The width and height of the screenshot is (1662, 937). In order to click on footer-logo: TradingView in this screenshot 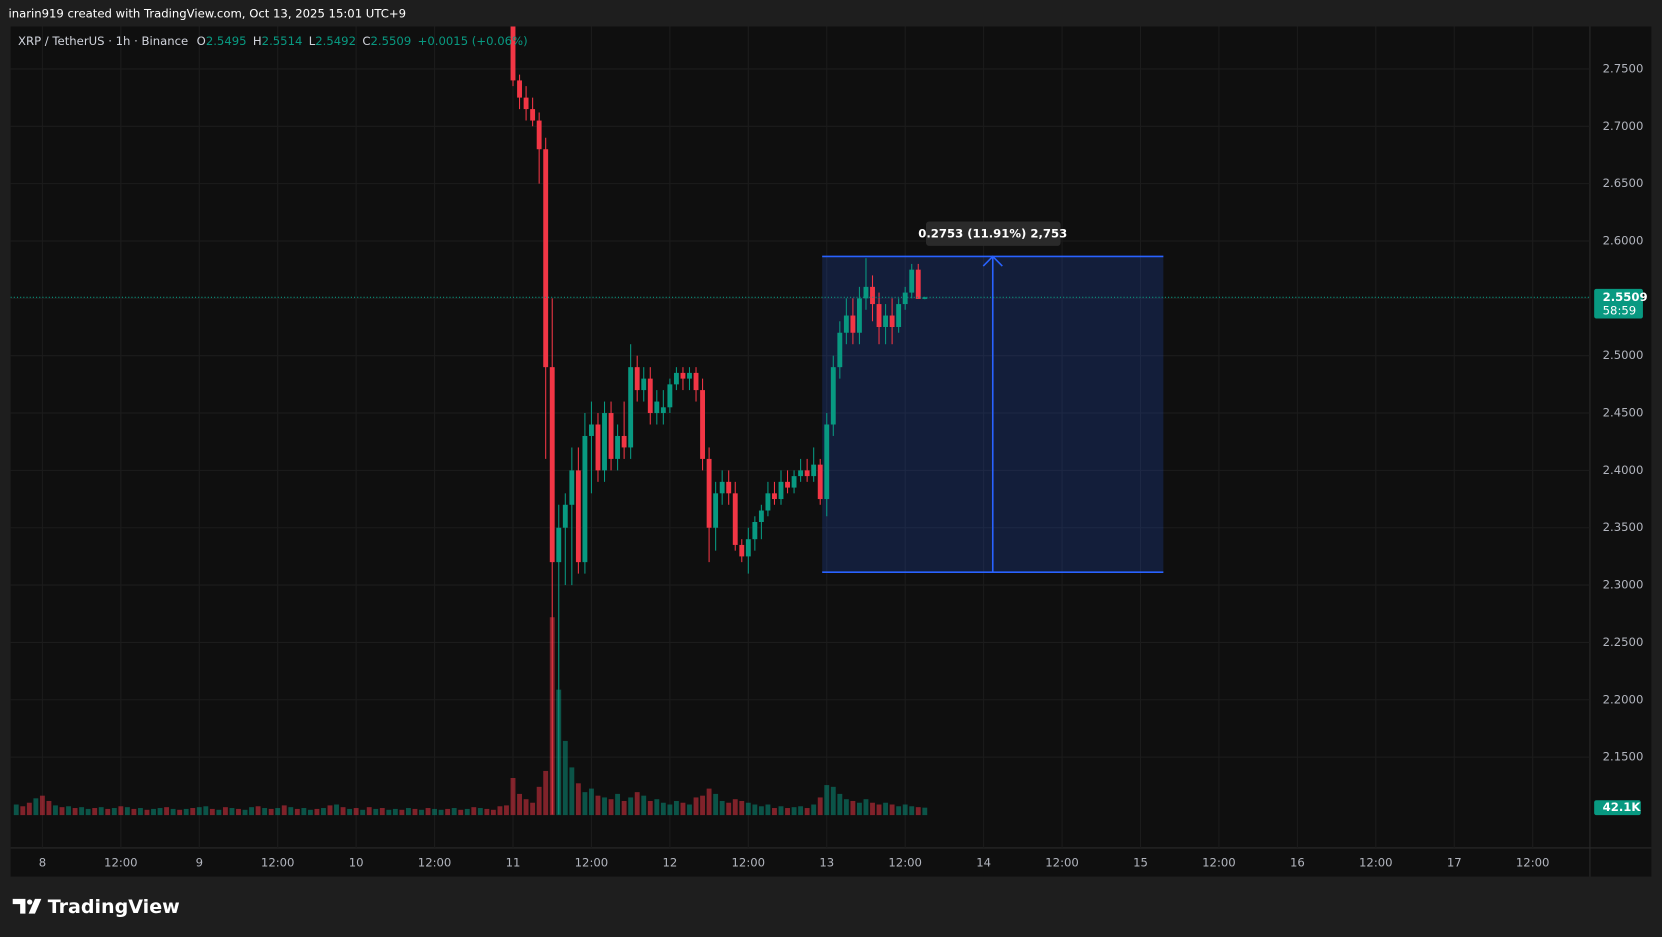, I will do `click(96, 907)`.